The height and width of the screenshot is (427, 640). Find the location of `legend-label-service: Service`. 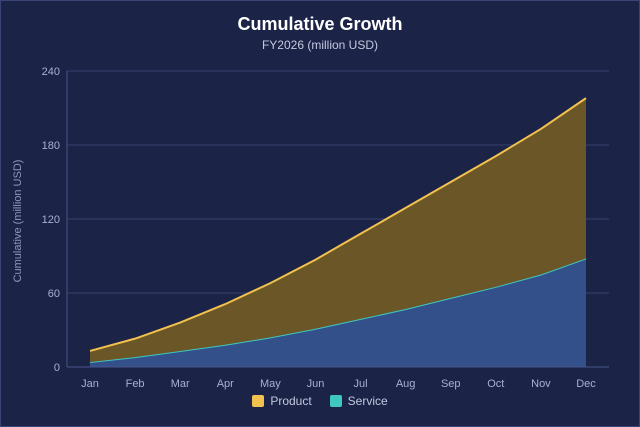

legend-label-service: Service is located at coordinates (367, 401).